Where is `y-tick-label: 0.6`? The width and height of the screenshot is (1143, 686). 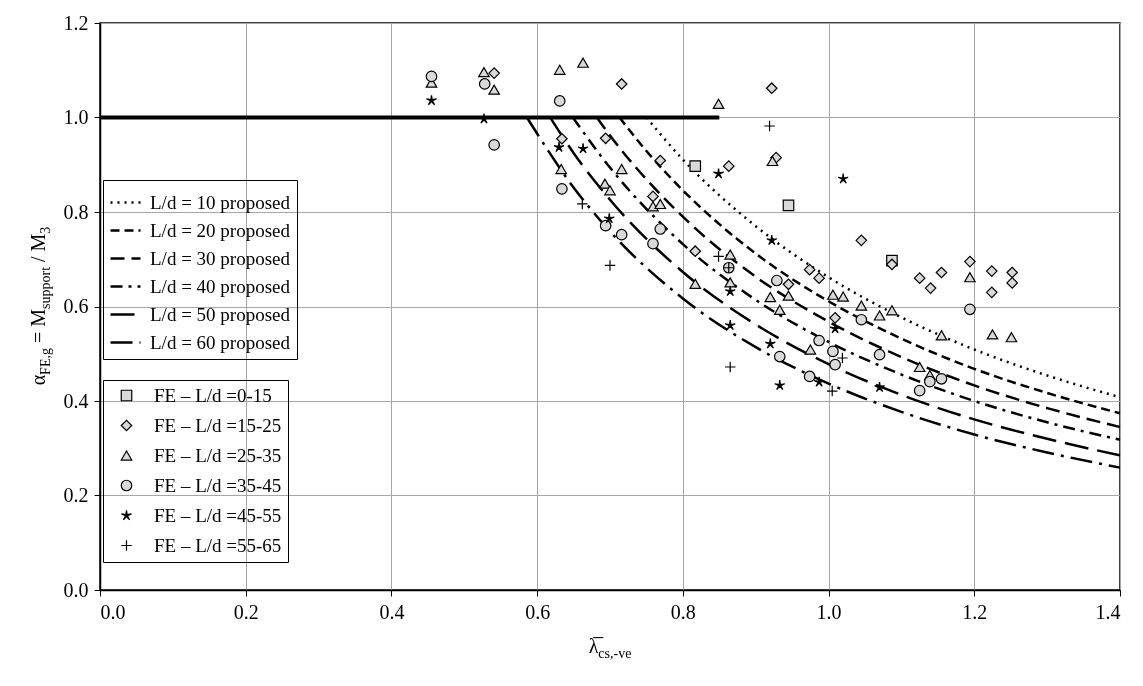 y-tick-label: 0.6 is located at coordinates (76, 306).